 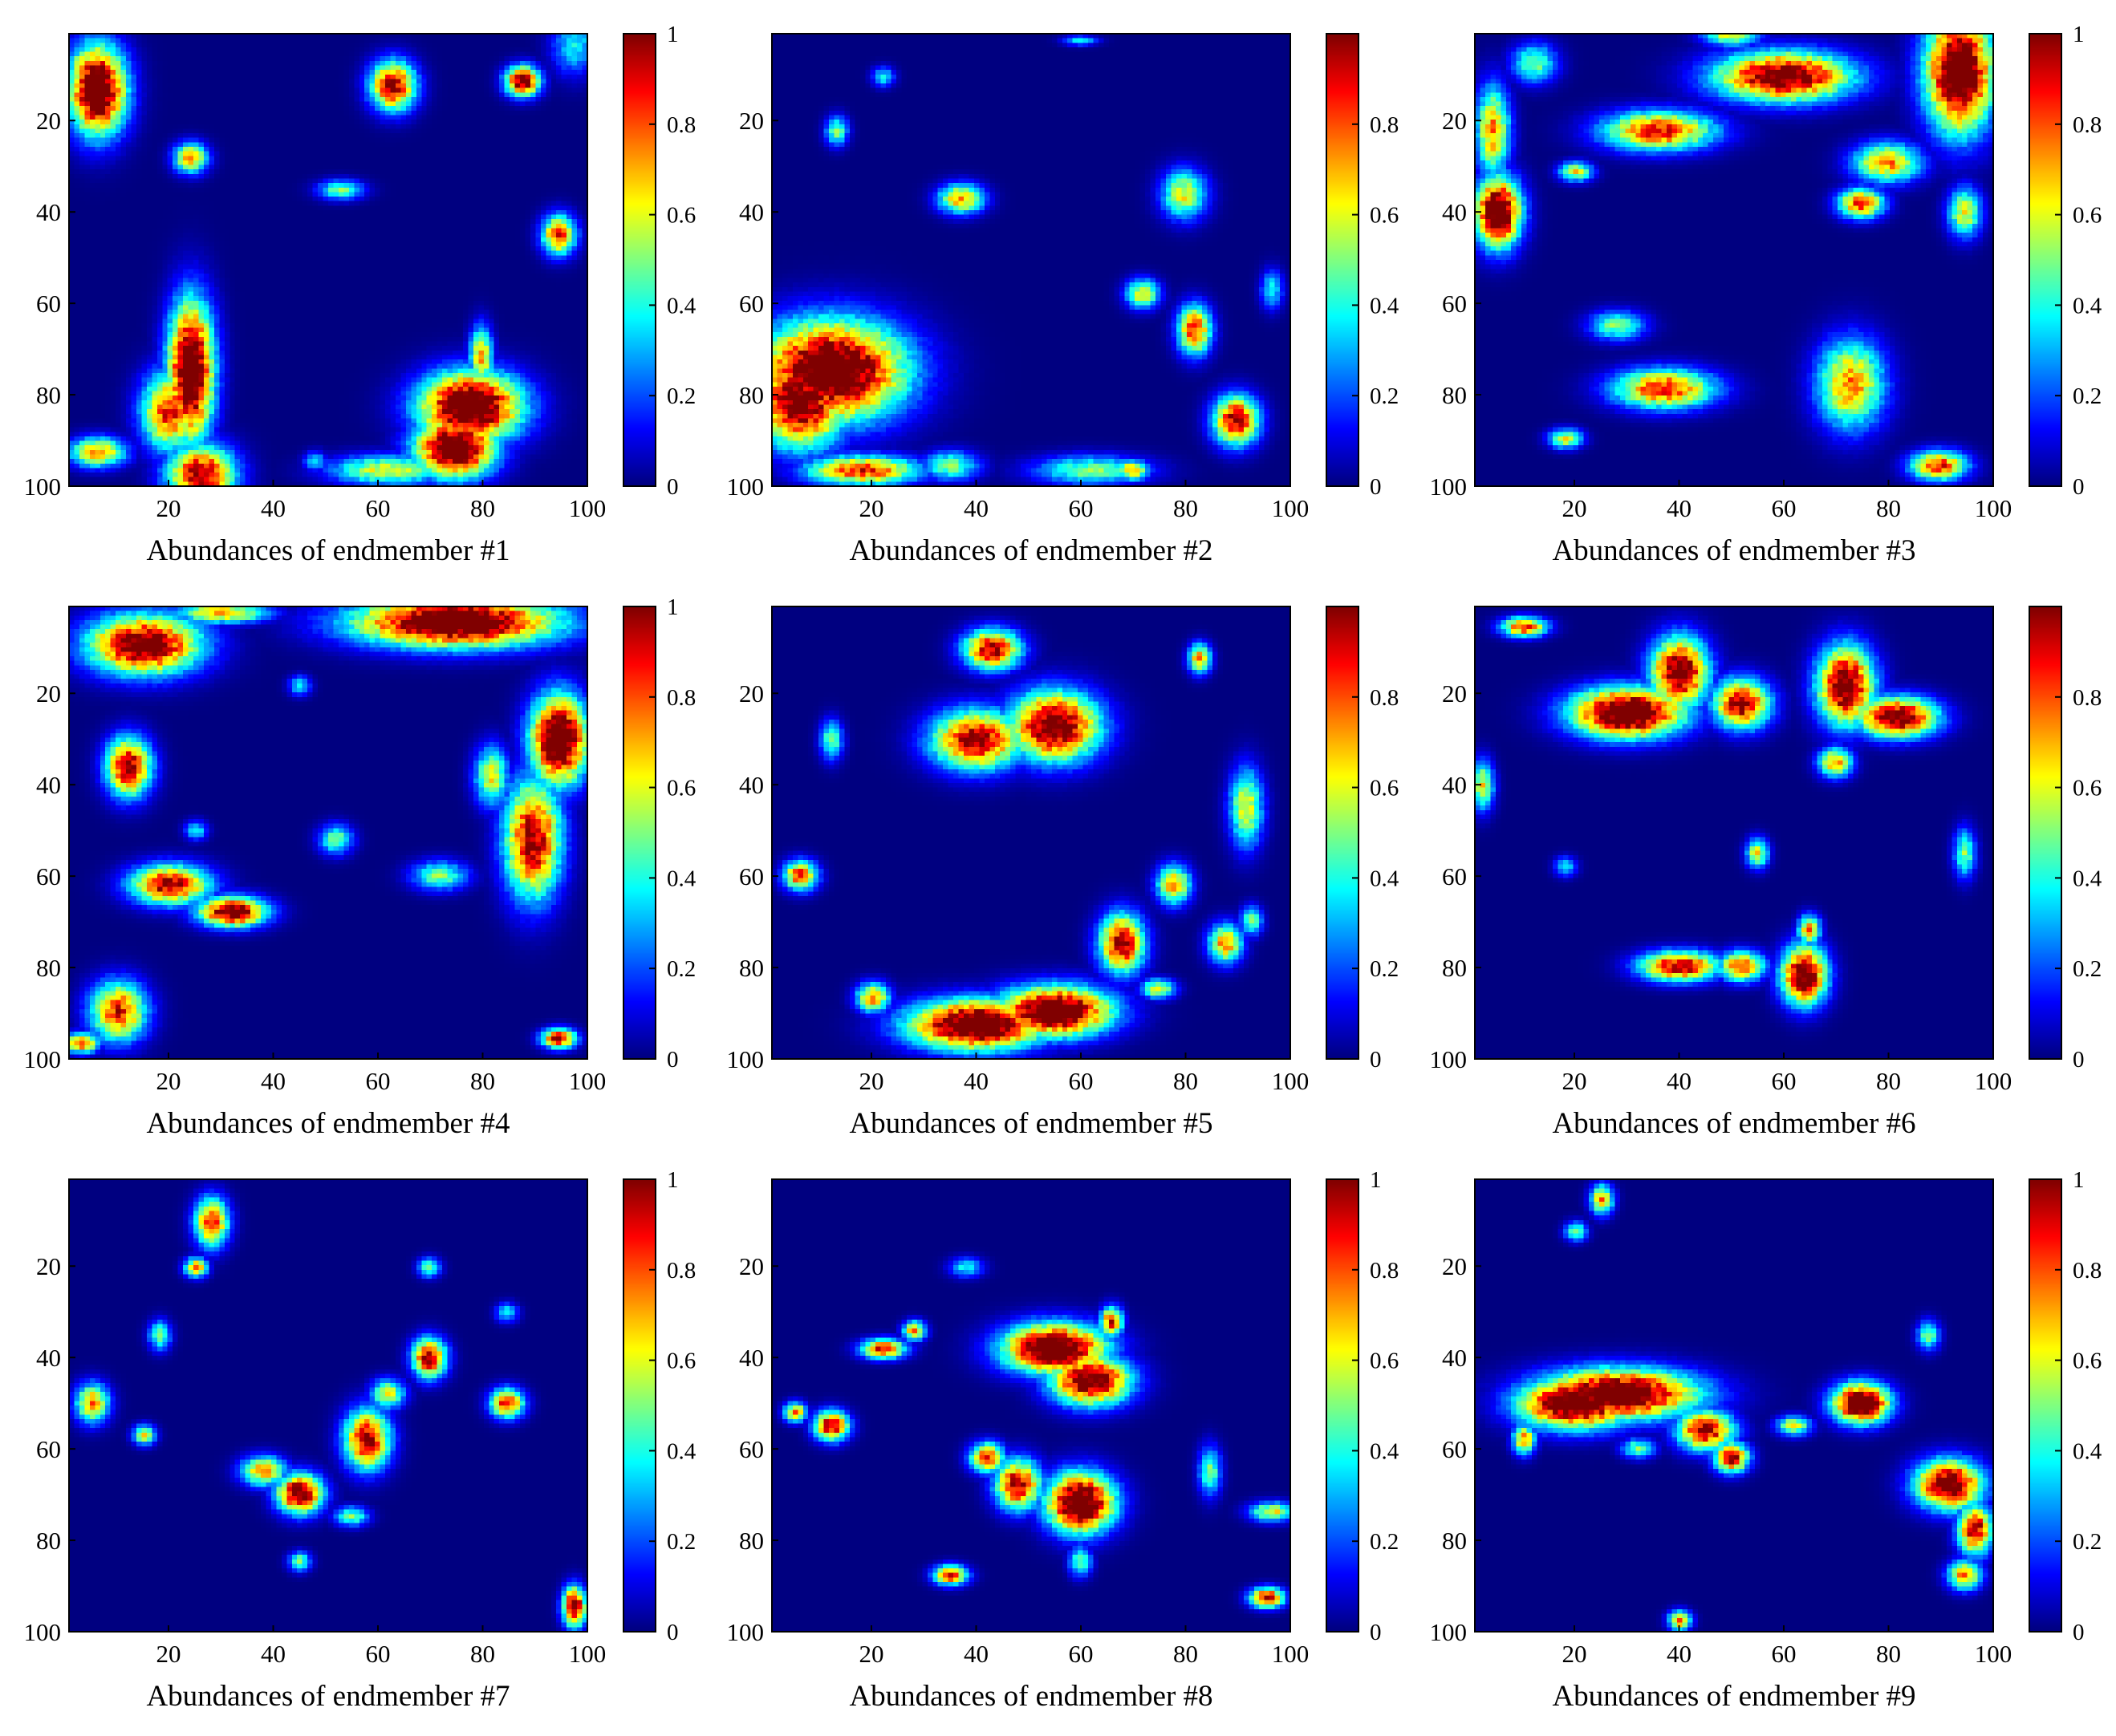 What do you see at coordinates (1733, 551) in the screenshot?
I see `panel-caption: Abundances of endmember #3` at bounding box center [1733, 551].